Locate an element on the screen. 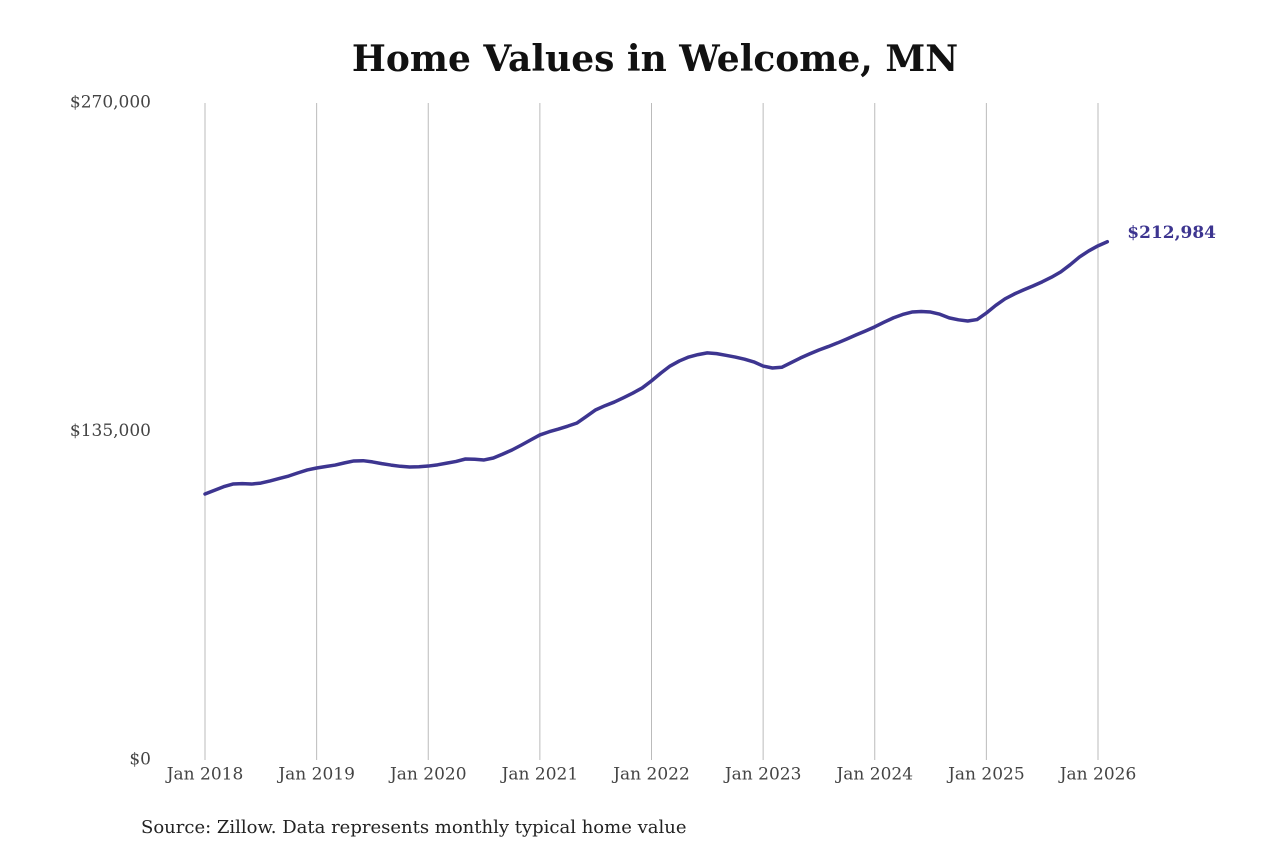  chart-title: Home Values in Welcome, MN is located at coordinates (655, 59).